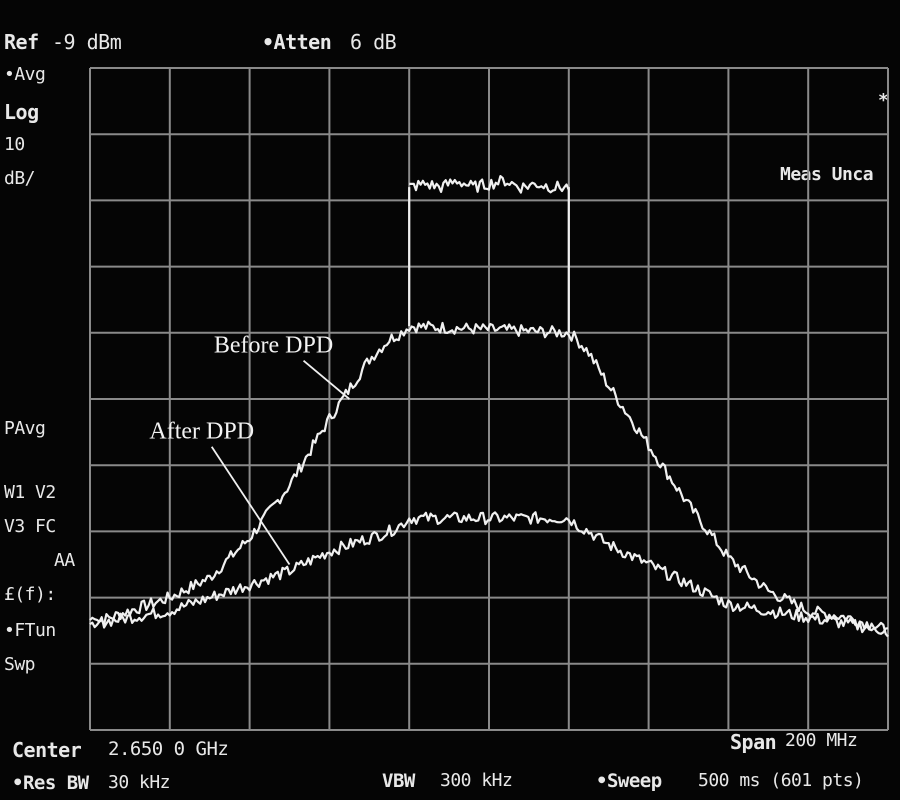 This screenshot has width=900, height=800. Describe the element at coordinates (753, 742) in the screenshot. I see `span-label: Span` at that location.